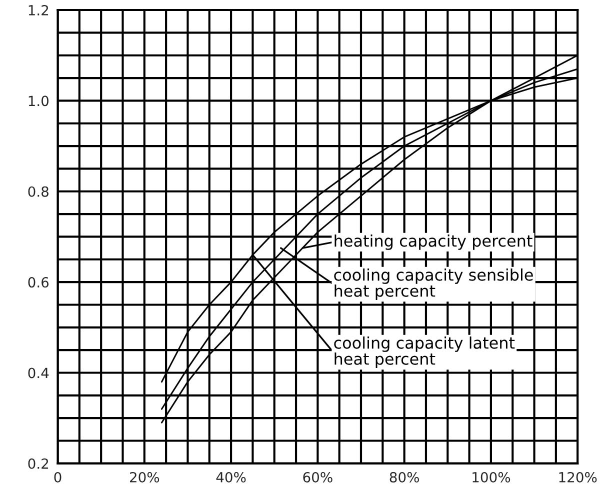  I want to click on annotation: cooling capacity sensible heat percent, so click(433, 284).